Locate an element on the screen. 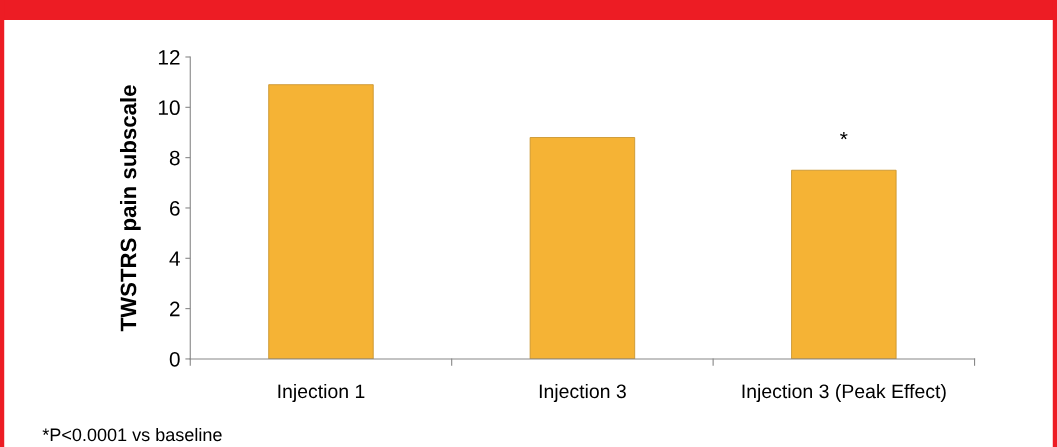 Image resolution: width=1057 pixels, height=447 pixels. y-tick-label: 8 is located at coordinates (174, 158).